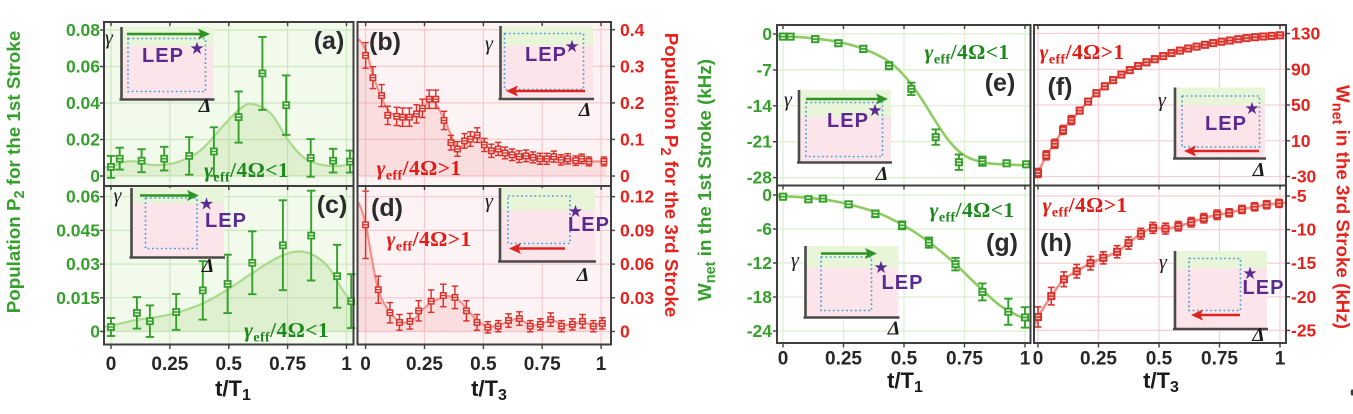 The height and width of the screenshot is (414, 1353). Describe the element at coordinates (632, 30) in the screenshot. I see `svg-text: 0.4` at that location.